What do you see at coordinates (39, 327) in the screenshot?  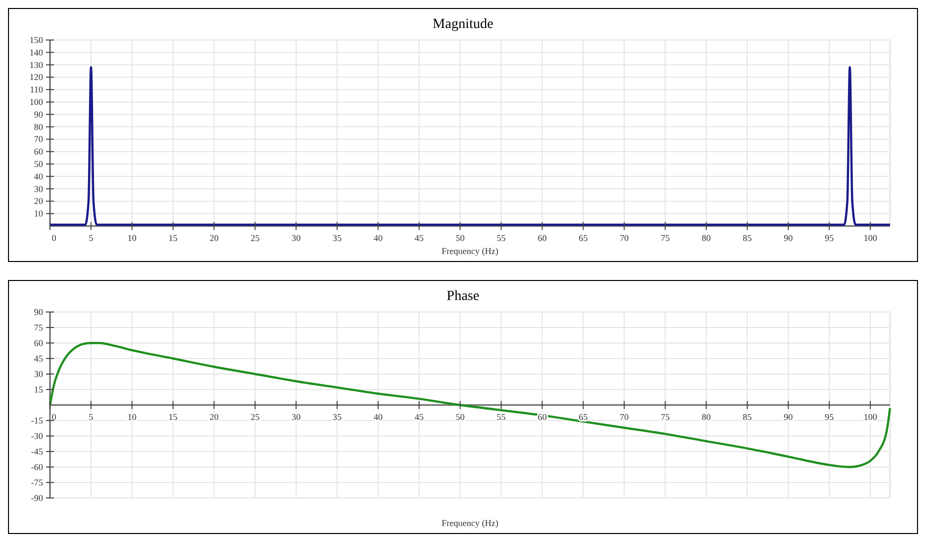 I see `y-tick-label: 75` at bounding box center [39, 327].